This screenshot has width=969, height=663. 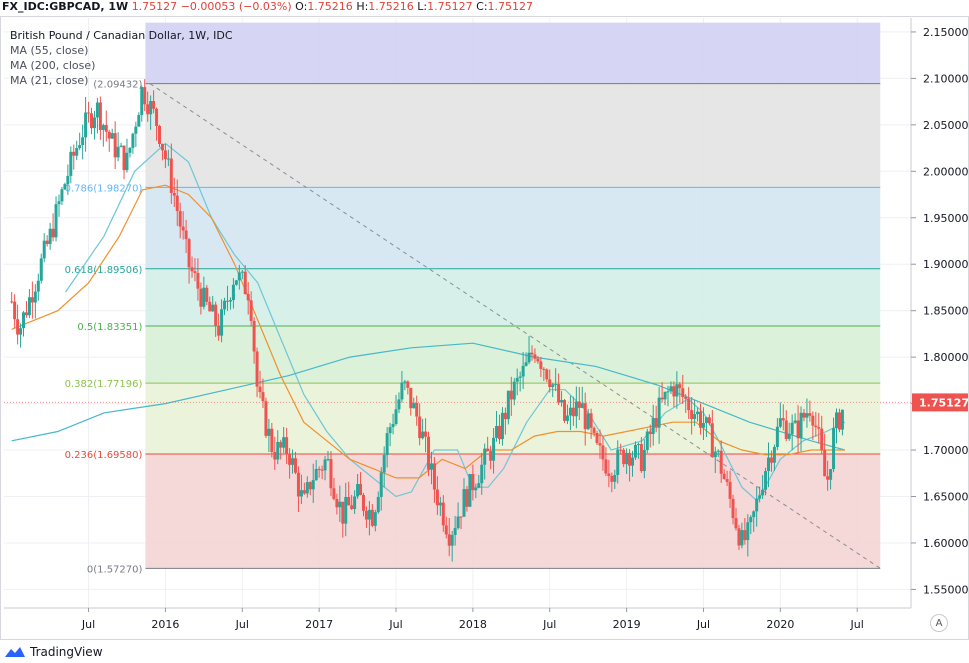 What do you see at coordinates (944, 402) in the screenshot?
I see `last-price-badge-text: 1.75127` at bounding box center [944, 402].